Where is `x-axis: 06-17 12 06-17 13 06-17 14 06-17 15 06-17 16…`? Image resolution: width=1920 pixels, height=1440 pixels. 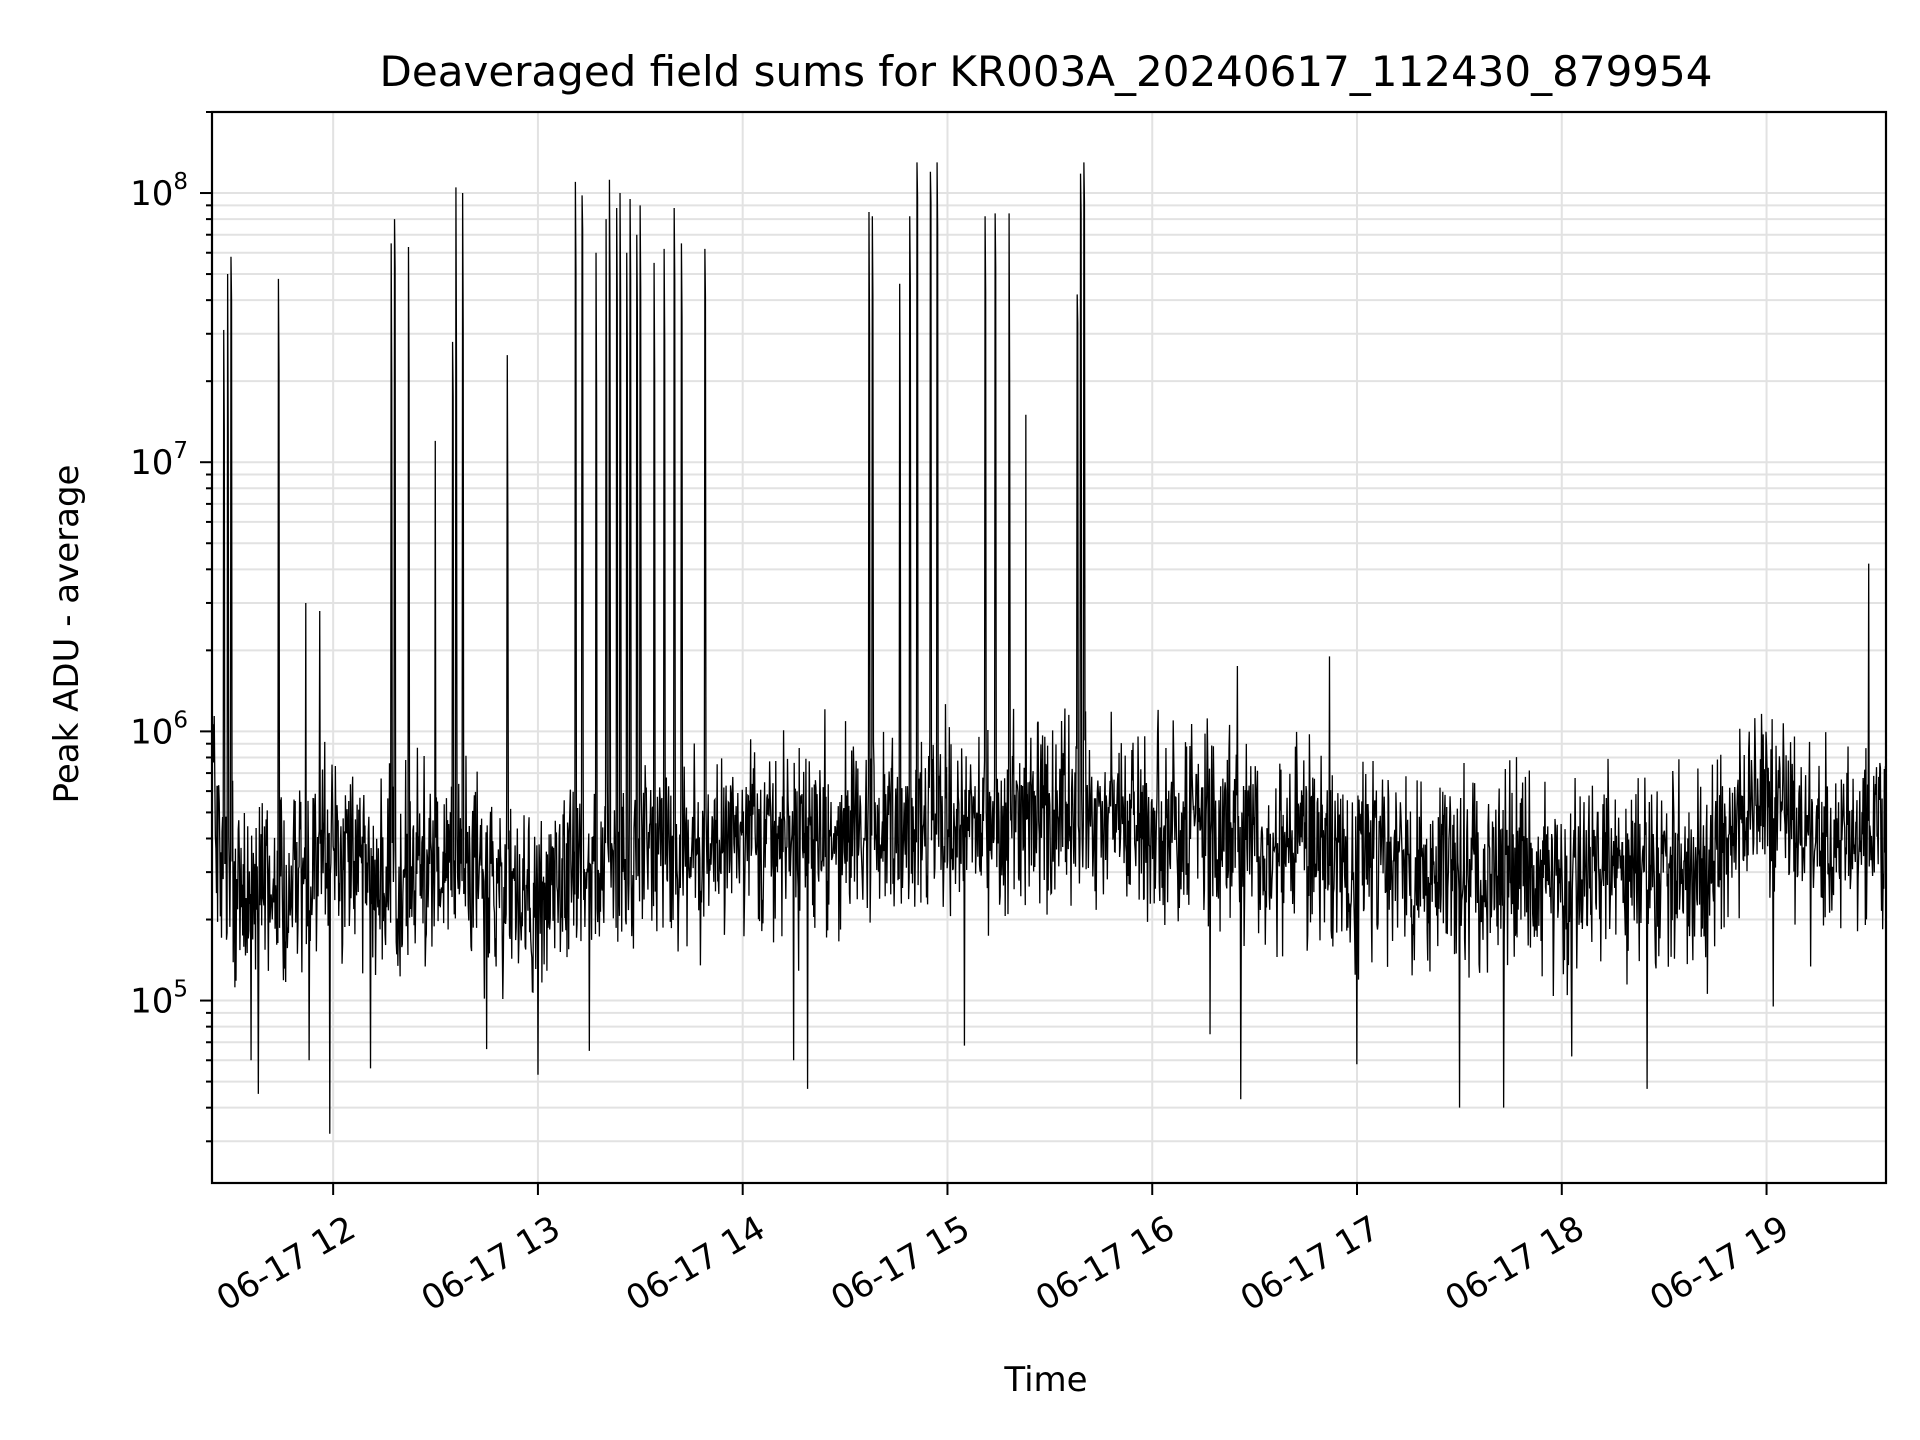 x-axis: 06-17 12 06-17 13 06-17 14 06-17 15 06-17 16… is located at coordinates (1003, 1251).